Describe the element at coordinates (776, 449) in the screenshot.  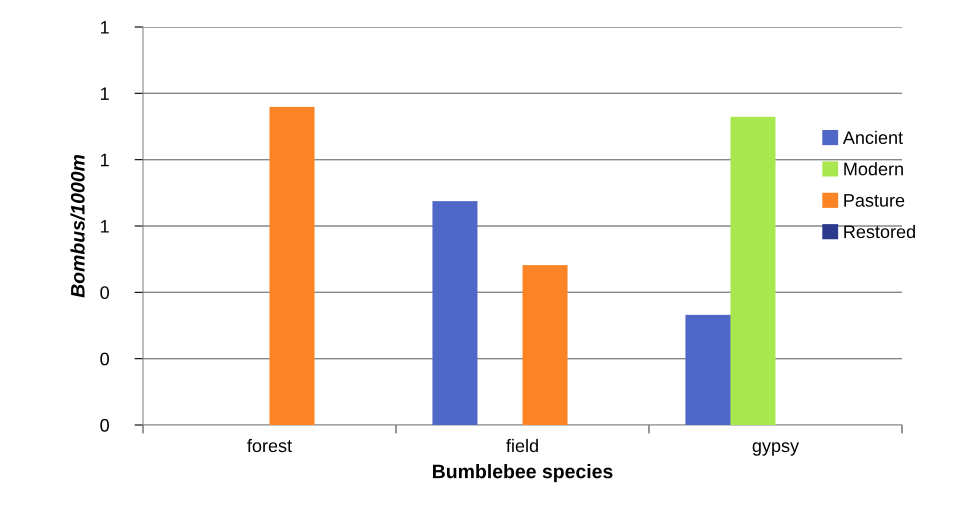
I see `x-tick-label: gypsy` at that location.